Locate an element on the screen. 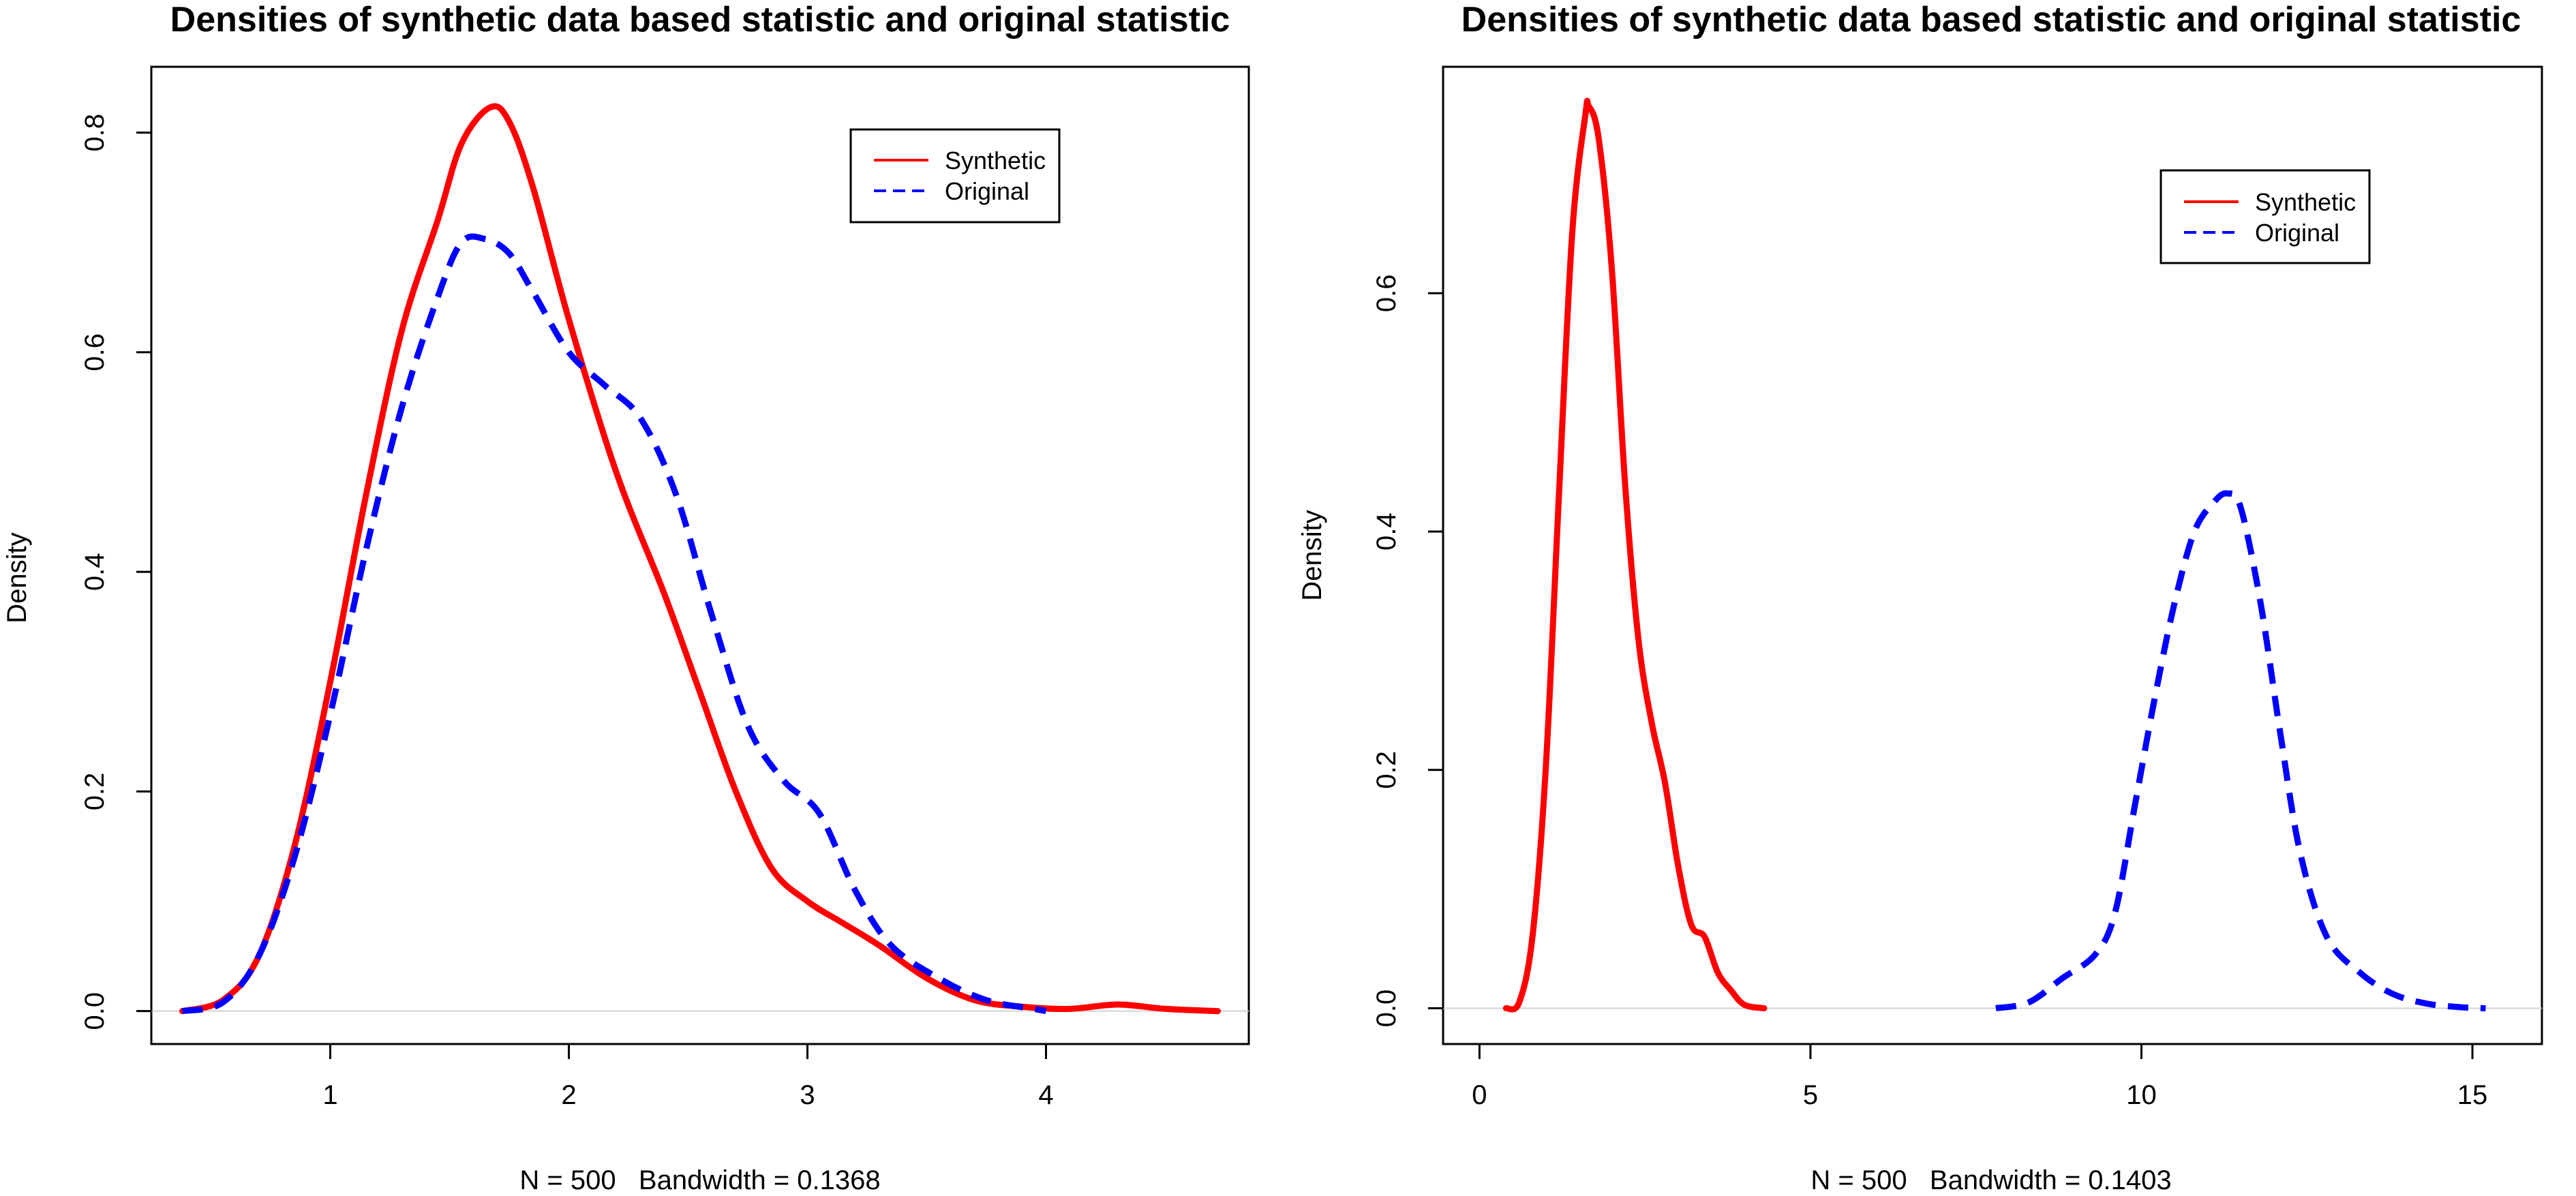 Image resolution: width=2576 pixels, height=1196 pixels. chart-right-series-original-line is located at coordinates (2240, 750).